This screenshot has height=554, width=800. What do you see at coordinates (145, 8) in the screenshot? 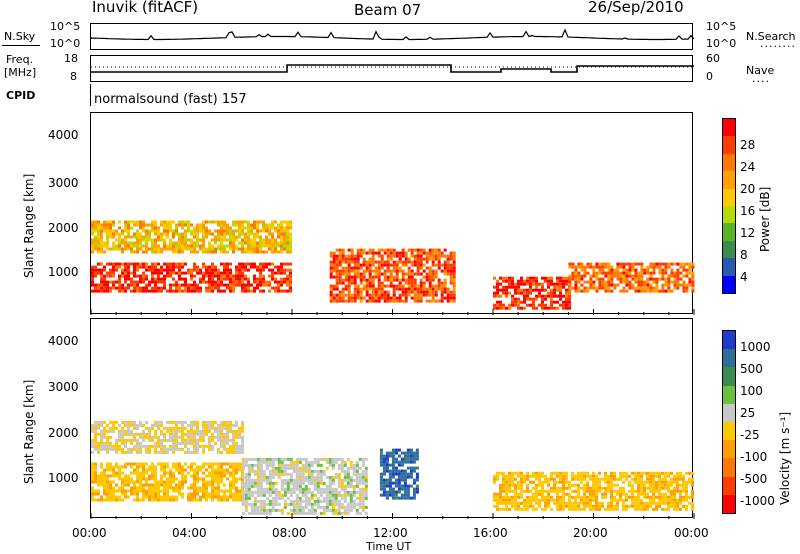
I see `station-title: Inuvik (fitACF)` at bounding box center [145, 8].